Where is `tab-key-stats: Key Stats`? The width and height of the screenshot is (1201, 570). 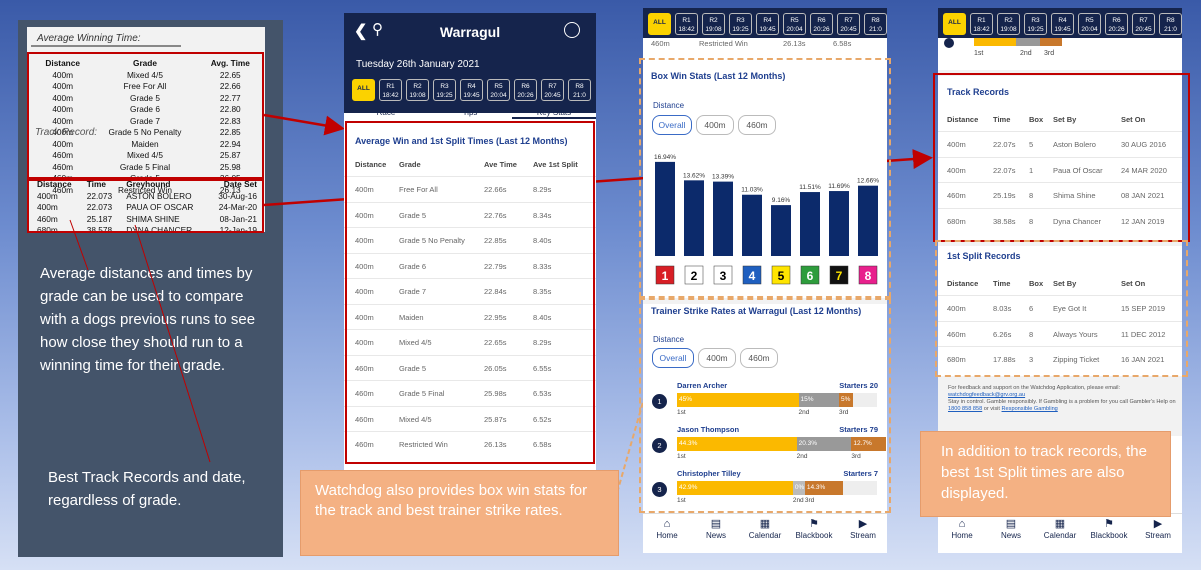 tab-key-stats: Key Stats is located at coordinates (554, 113).